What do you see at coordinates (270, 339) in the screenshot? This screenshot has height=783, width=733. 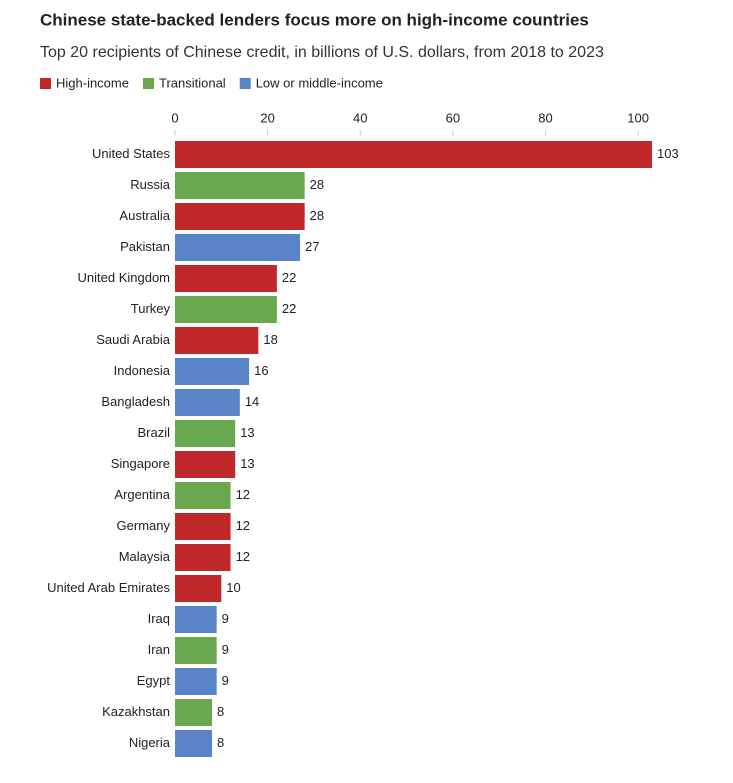 I see `value-label: 18` at bounding box center [270, 339].